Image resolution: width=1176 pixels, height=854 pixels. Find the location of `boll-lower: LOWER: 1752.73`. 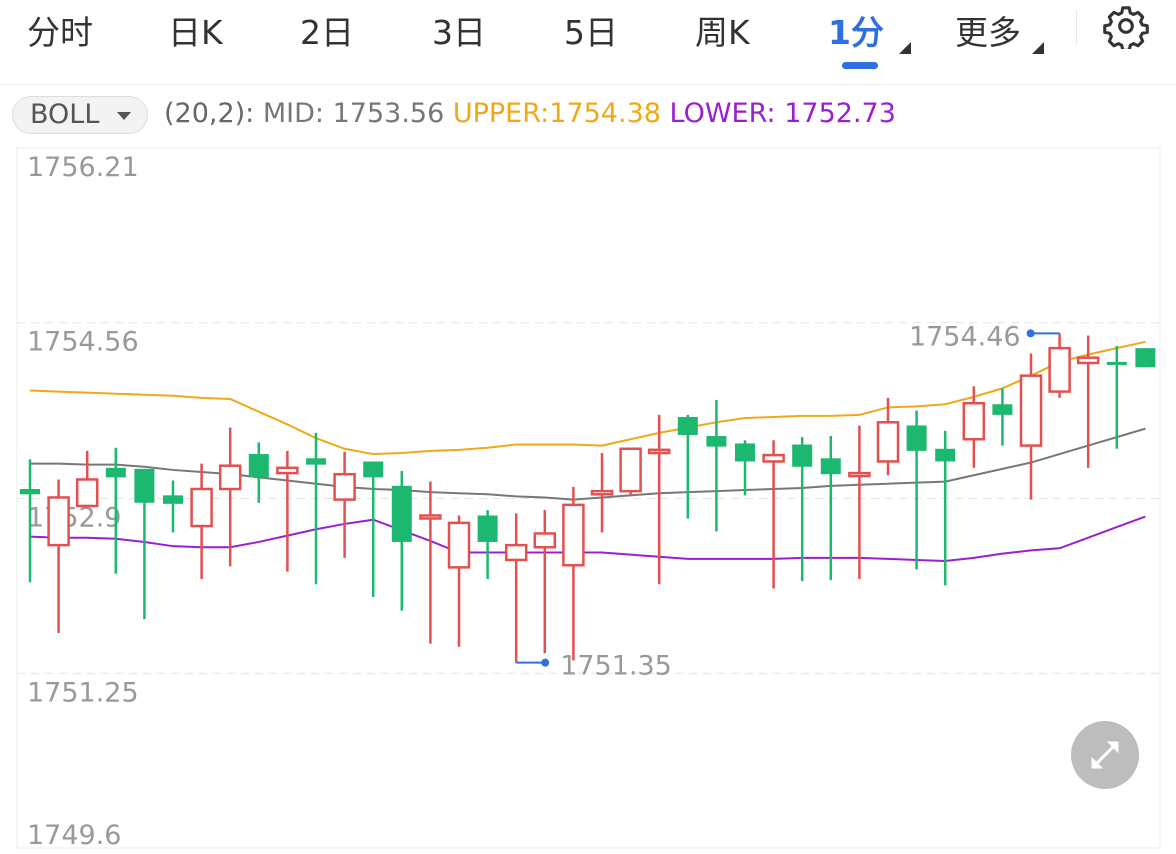

boll-lower: LOWER: 1752.73 is located at coordinates (782, 113).